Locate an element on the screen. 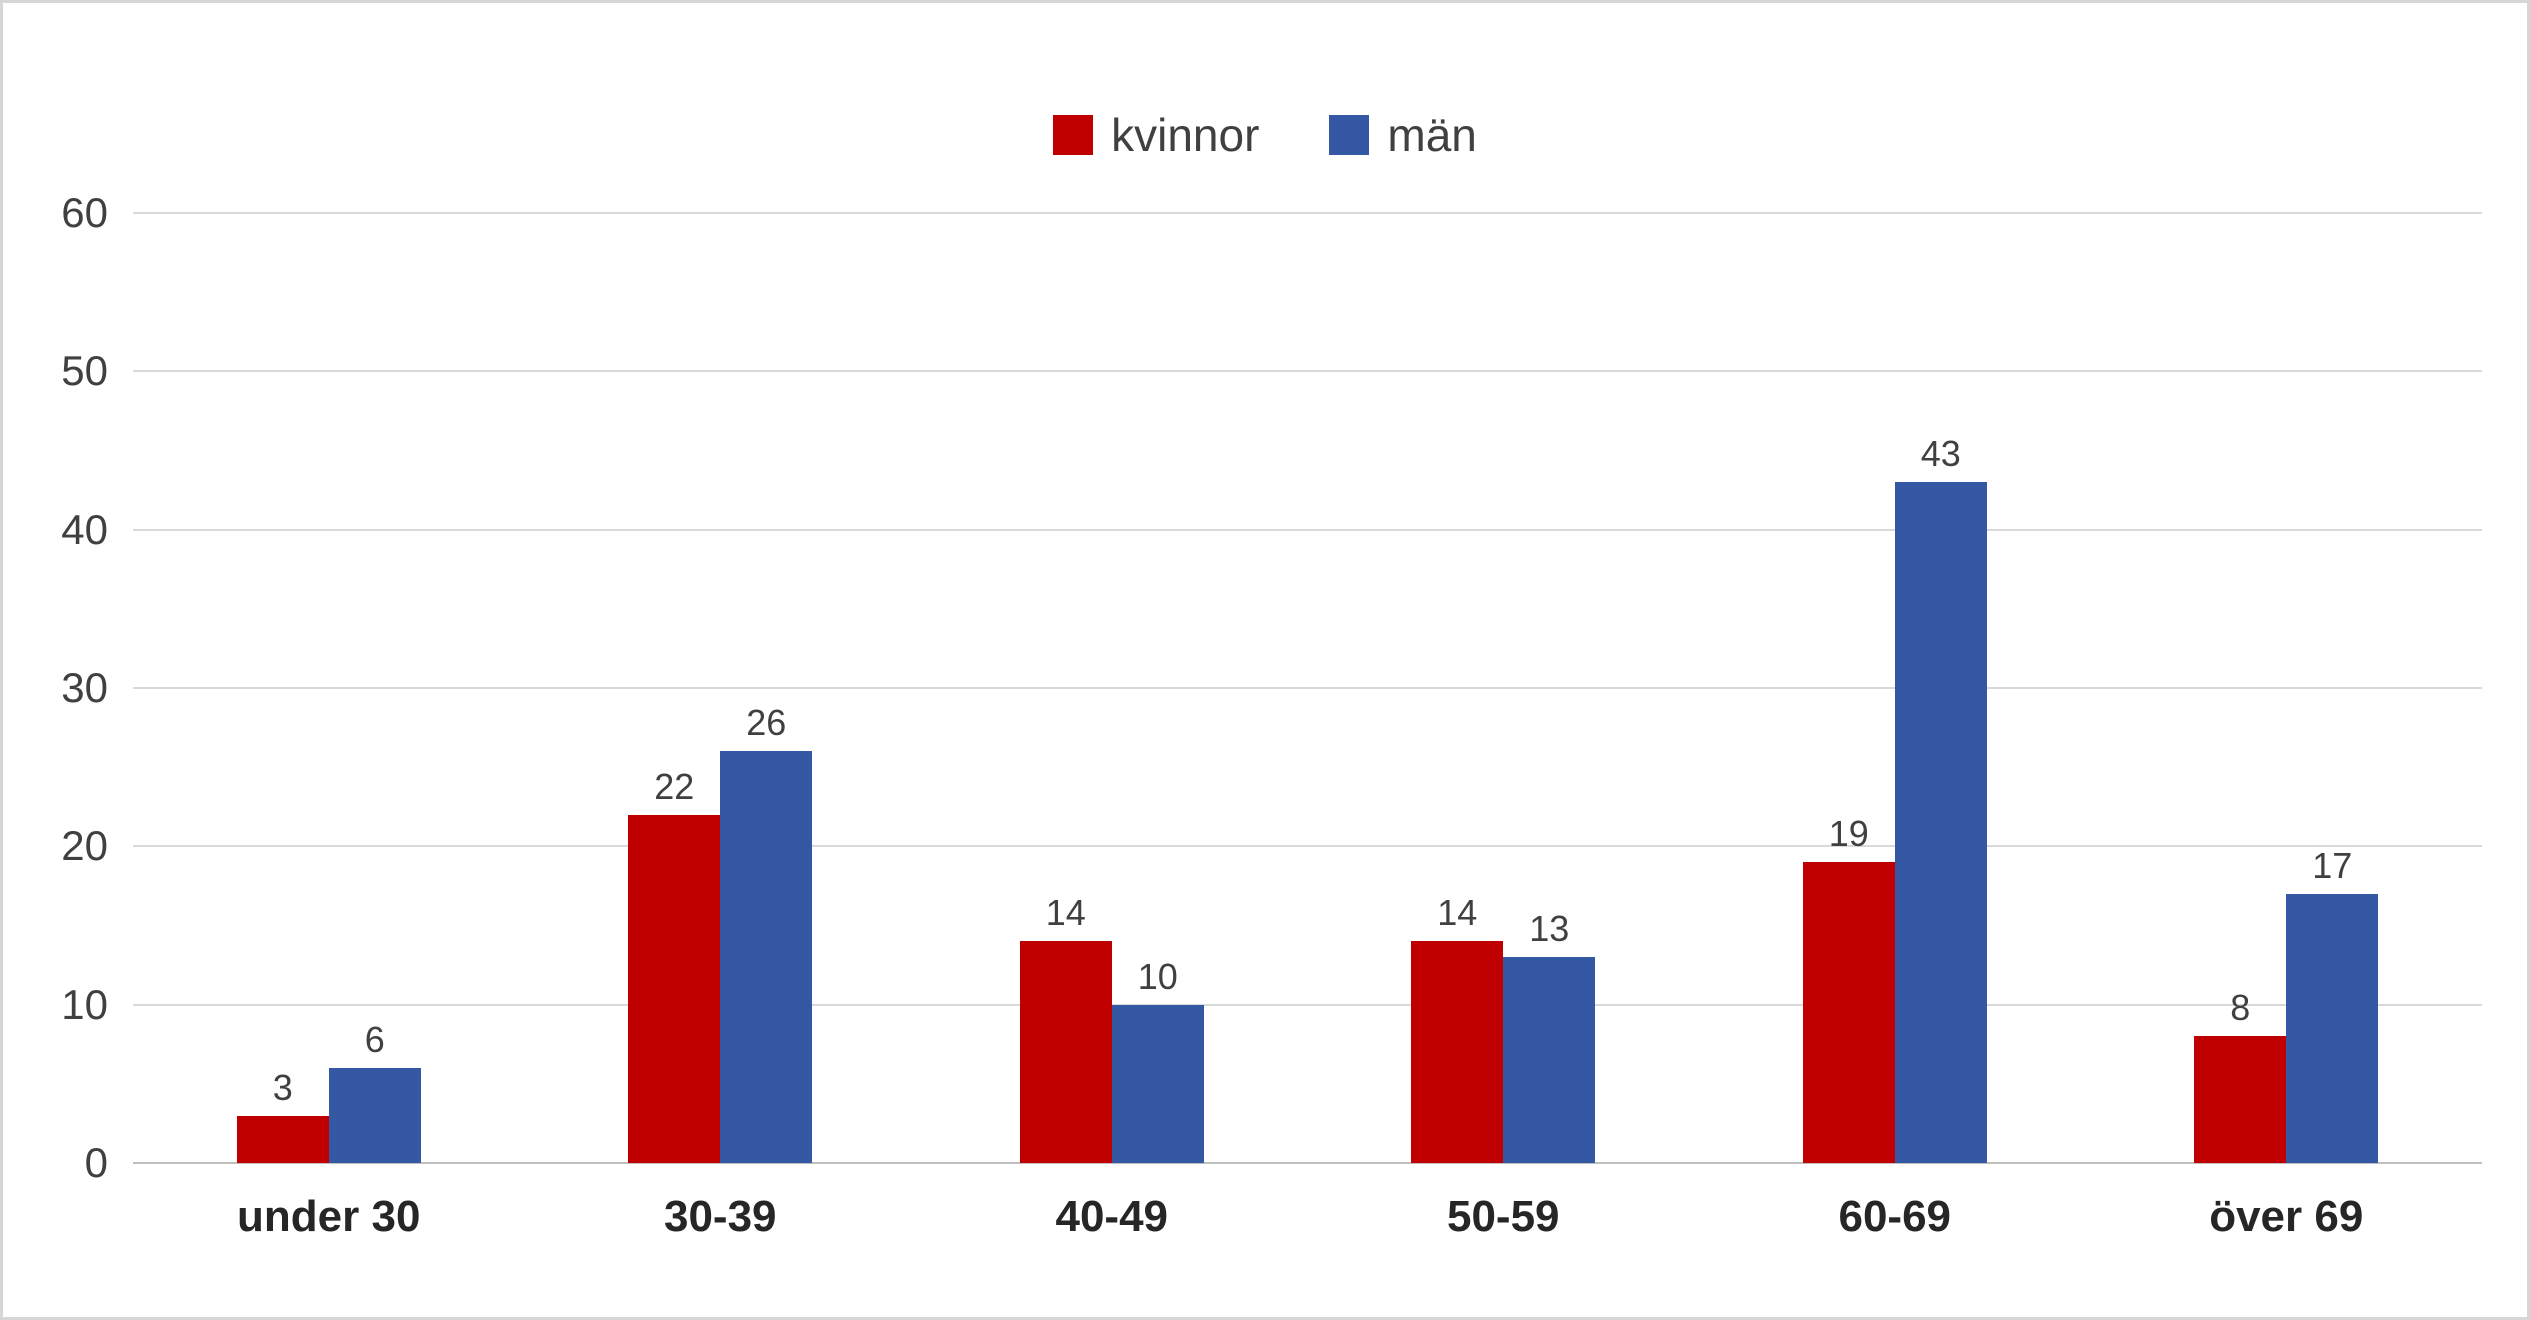 The height and width of the screenshot is (1320, 2530). bar-wrap-män: 10 is located at coordinates (1157, 688).